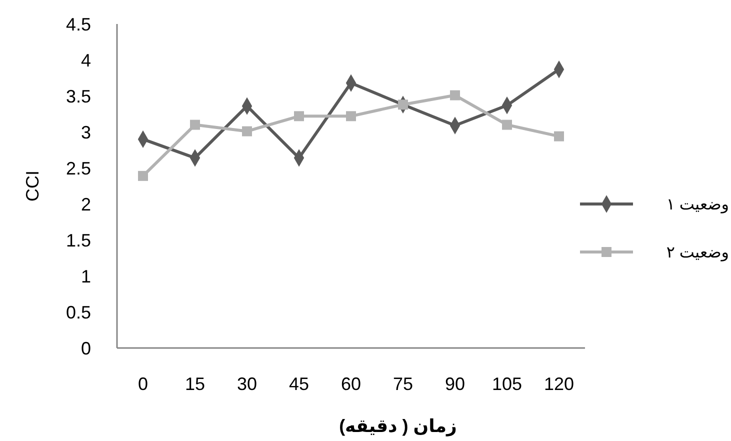 The height and width of the screenshot is (441, 731). Describe the element at coordinates (85, 348) in the screenshot. I see `y-tick-label: 0` at that location.